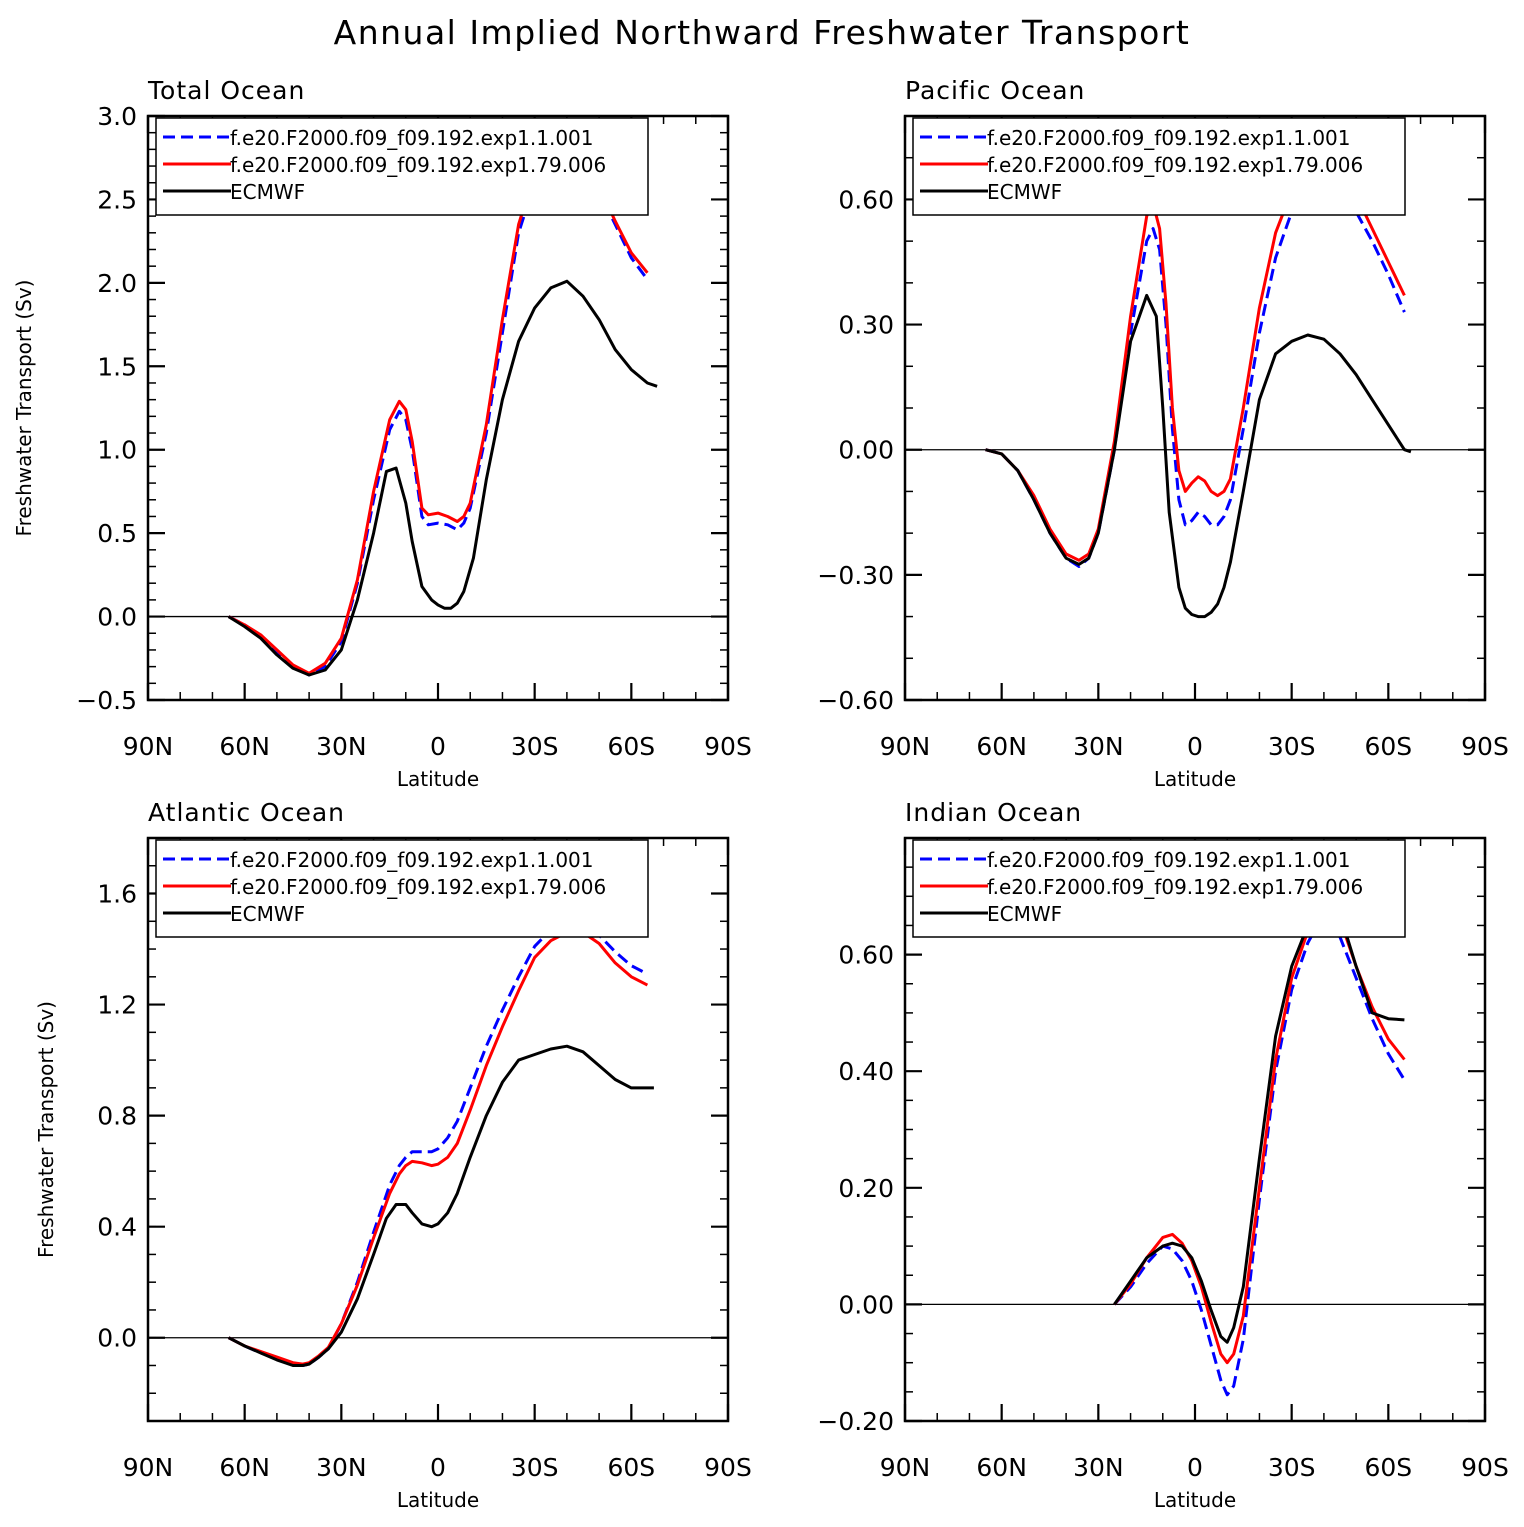  I want to click on y-tick-label: −0.60, so click(855, 700).